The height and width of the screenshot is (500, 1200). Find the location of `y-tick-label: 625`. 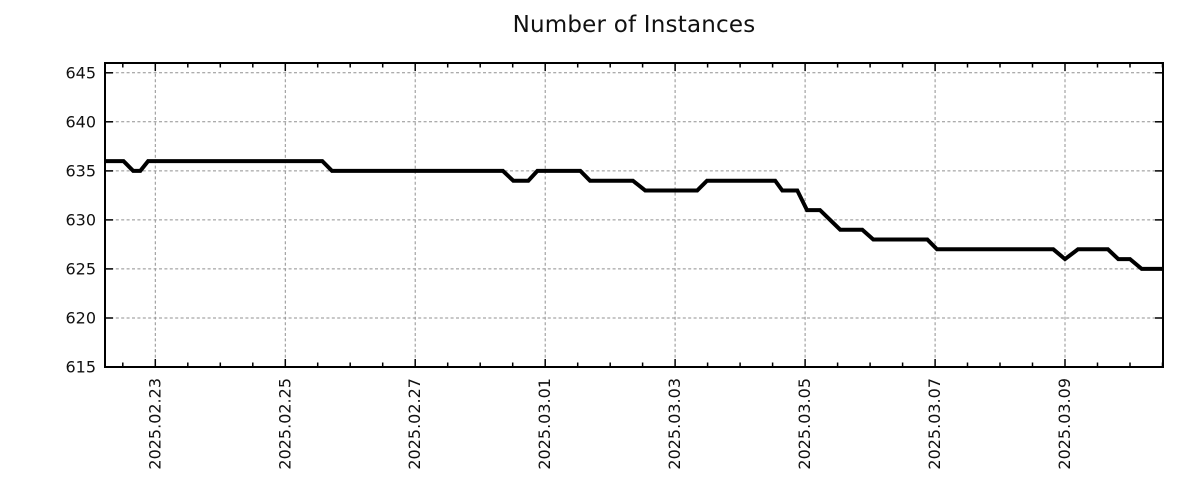

y-tick-label: 625 is located at coordinates (80, 268).